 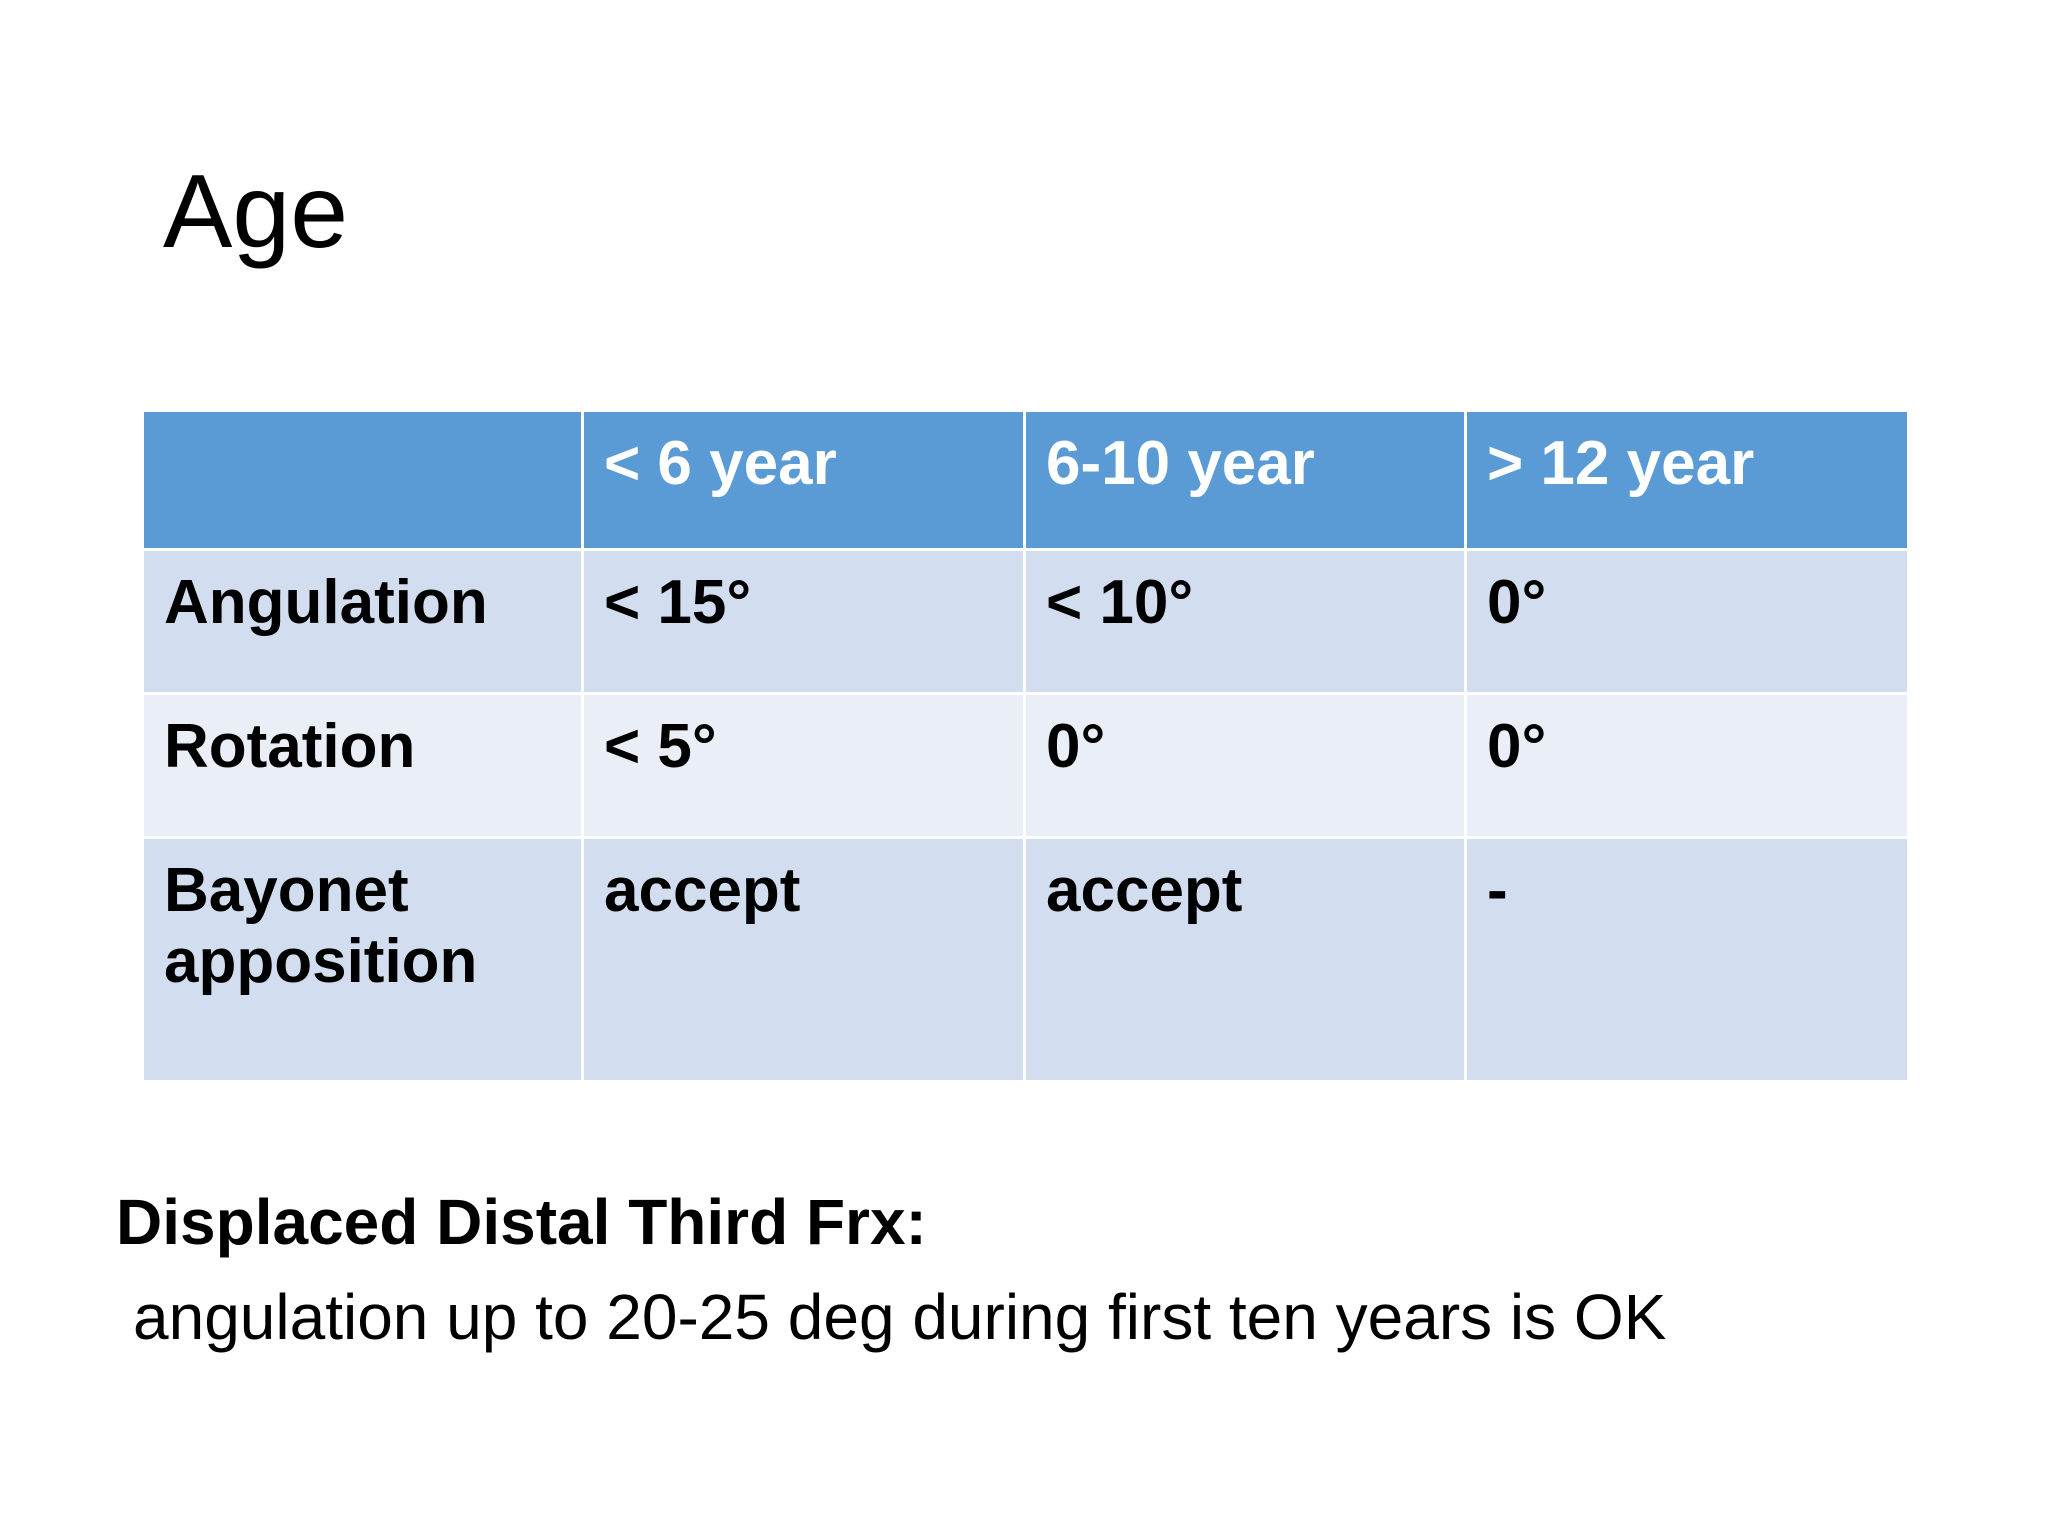 What do you see at coordinates (1687, 480) in the screenshot?
I see `header-cell: > 12 year` at bounding box center [1687, 480].